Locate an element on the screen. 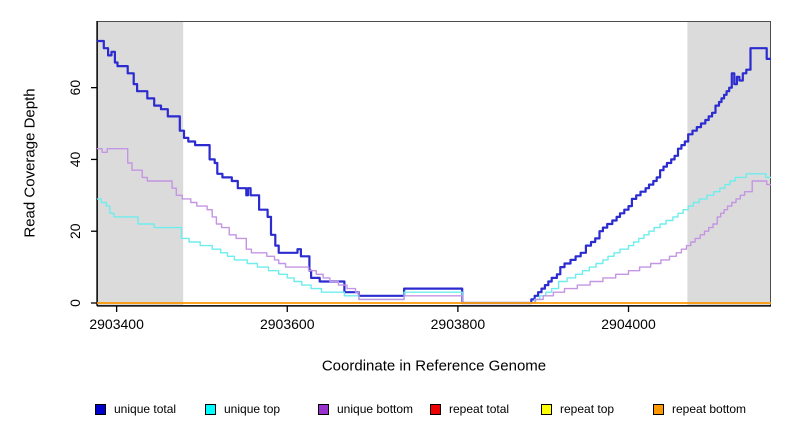 The width and height of the screenshot is (792, 432). legend-item-unique-bottom: unique bottom is located at coordinates (365, 409).